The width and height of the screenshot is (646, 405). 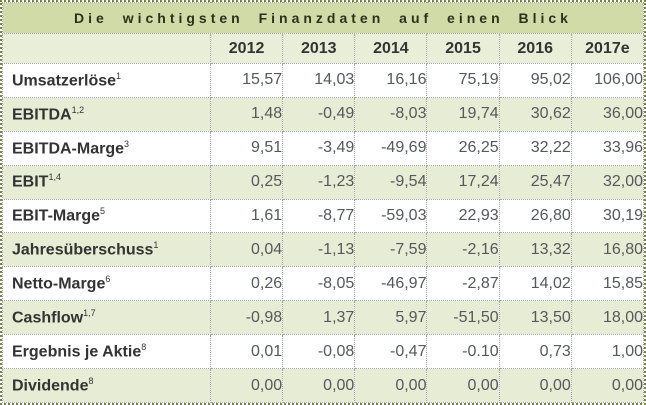 What do you see at coordinates (463, 352) in the screenshot?
I see `value-cell: -0.10` at bounding box center [463, 352].